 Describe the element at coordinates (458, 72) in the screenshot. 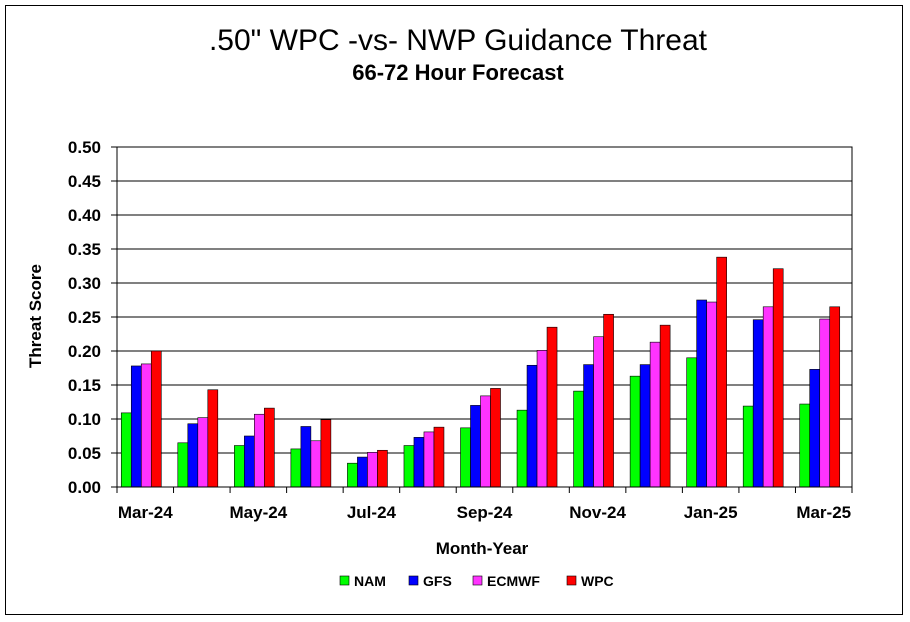

I see `chart-subtitle: 66-72 Hour Forecast` at that location.